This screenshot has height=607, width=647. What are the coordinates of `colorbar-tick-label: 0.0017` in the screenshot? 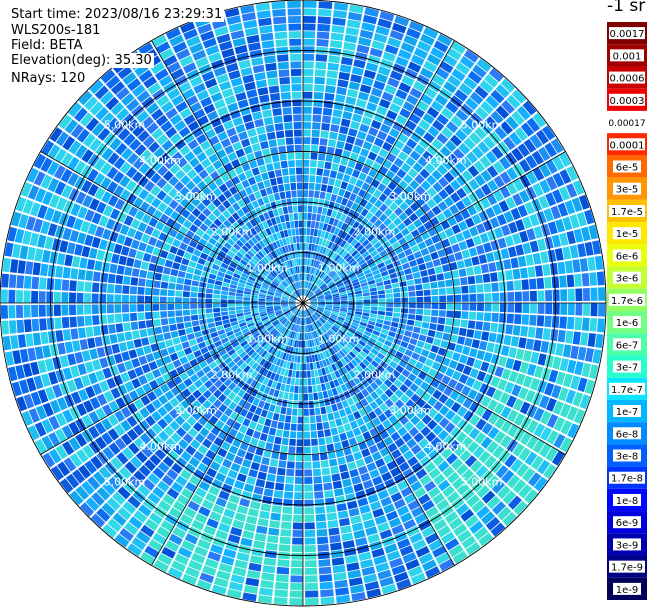 It's located at (627, 34).